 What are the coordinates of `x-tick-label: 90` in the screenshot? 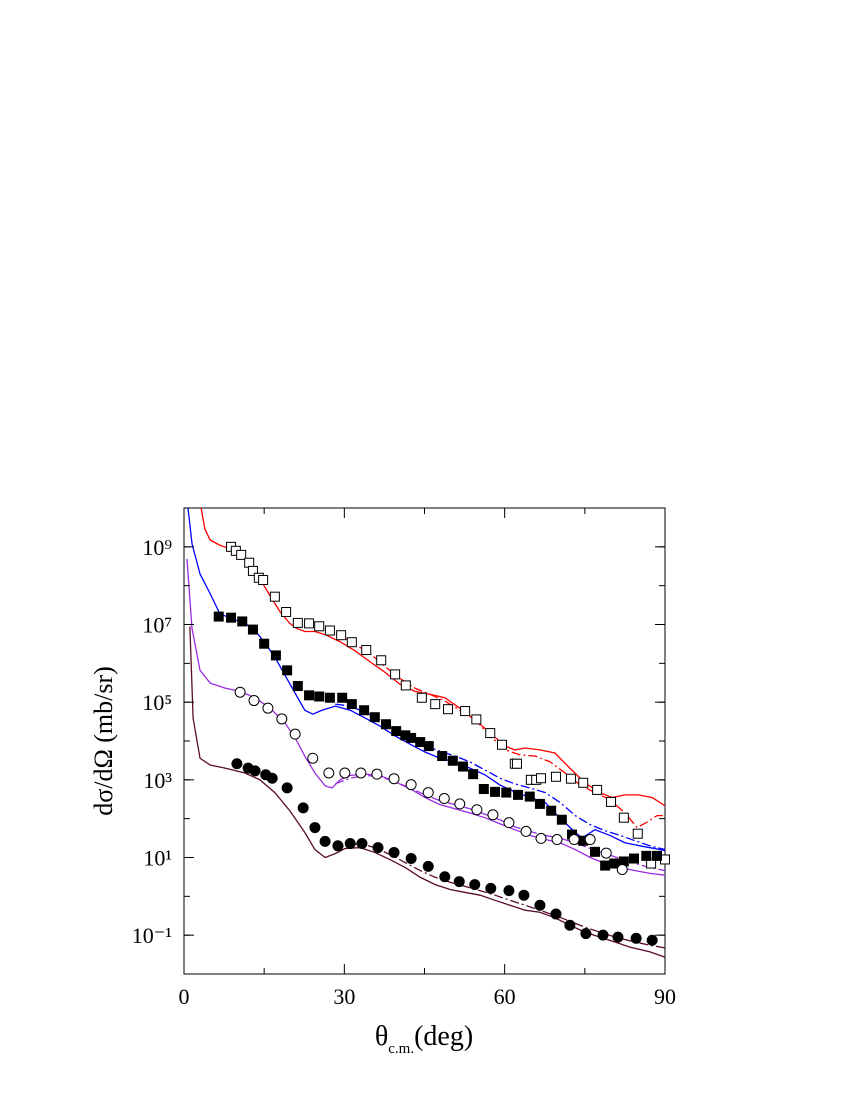 It's located at (665, 996).